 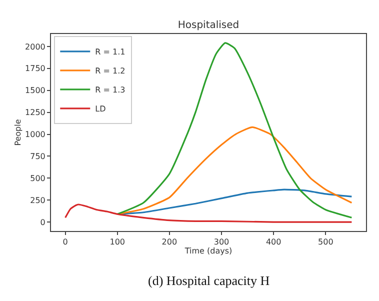 I want to click on x-tick-label: 0, so click(x=65, y=242).